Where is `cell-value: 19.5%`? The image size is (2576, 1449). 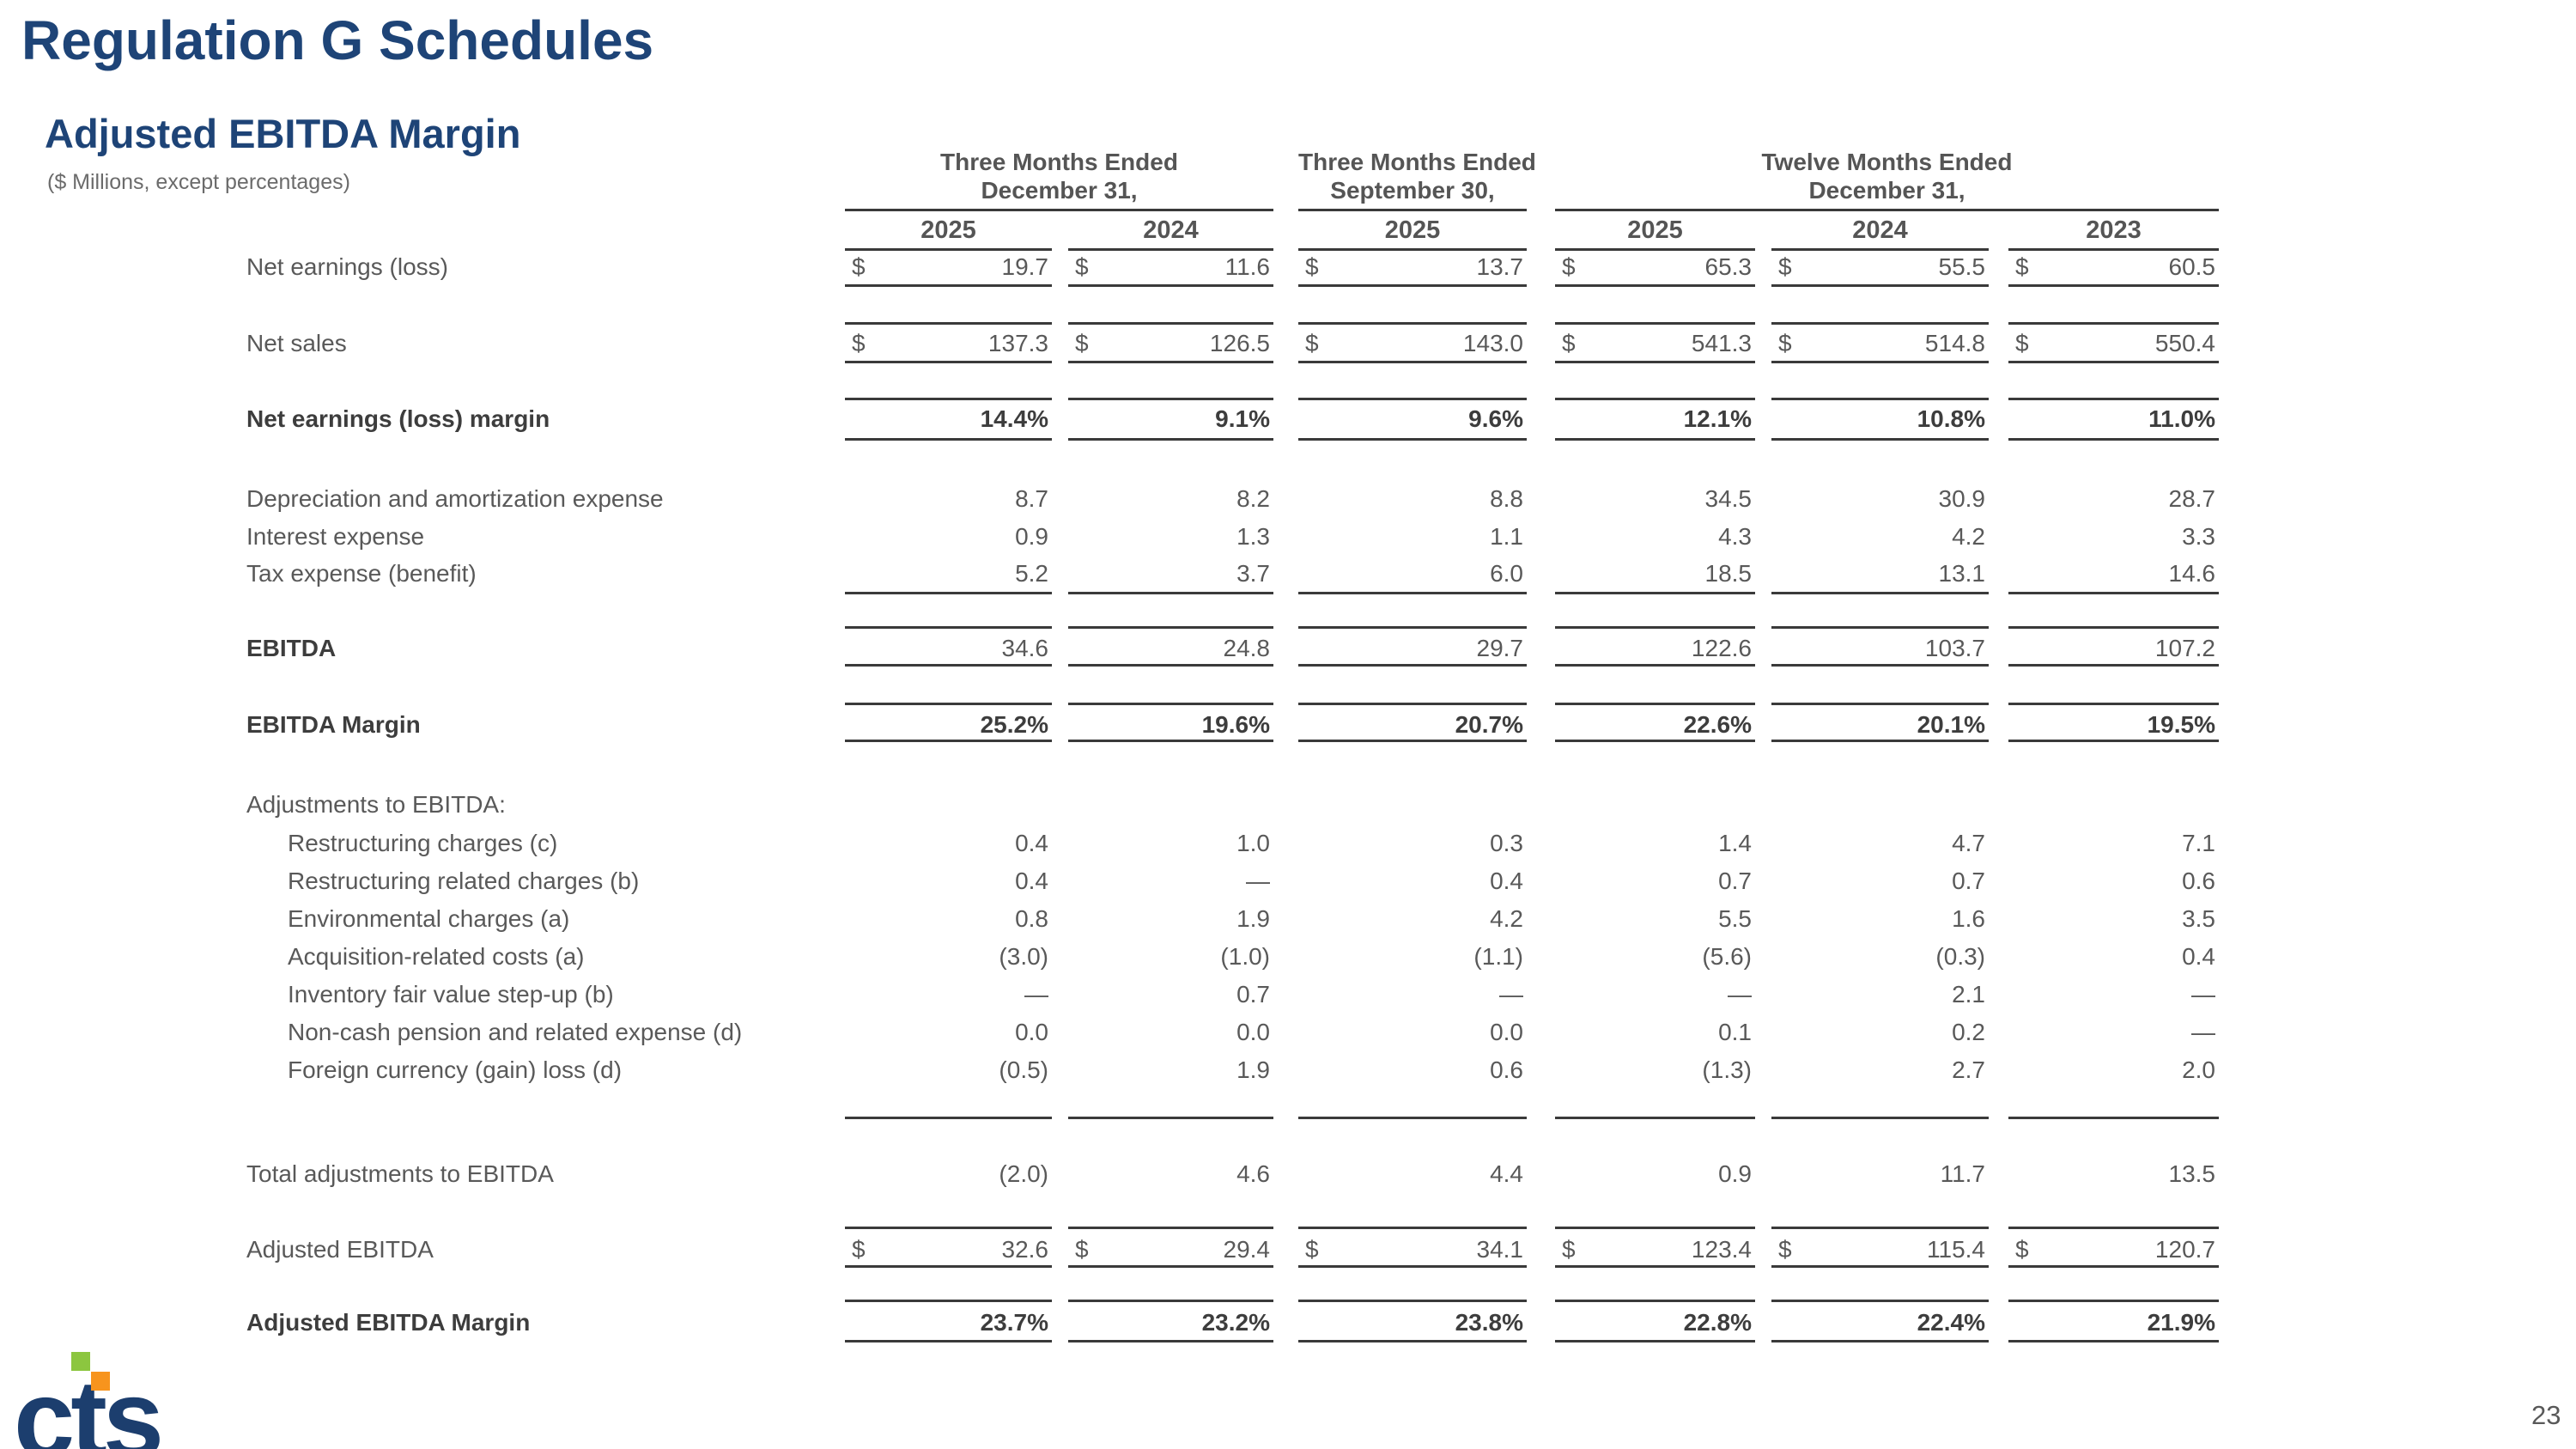 cell-value: 19.5% is located at coordinates (2181, 724).